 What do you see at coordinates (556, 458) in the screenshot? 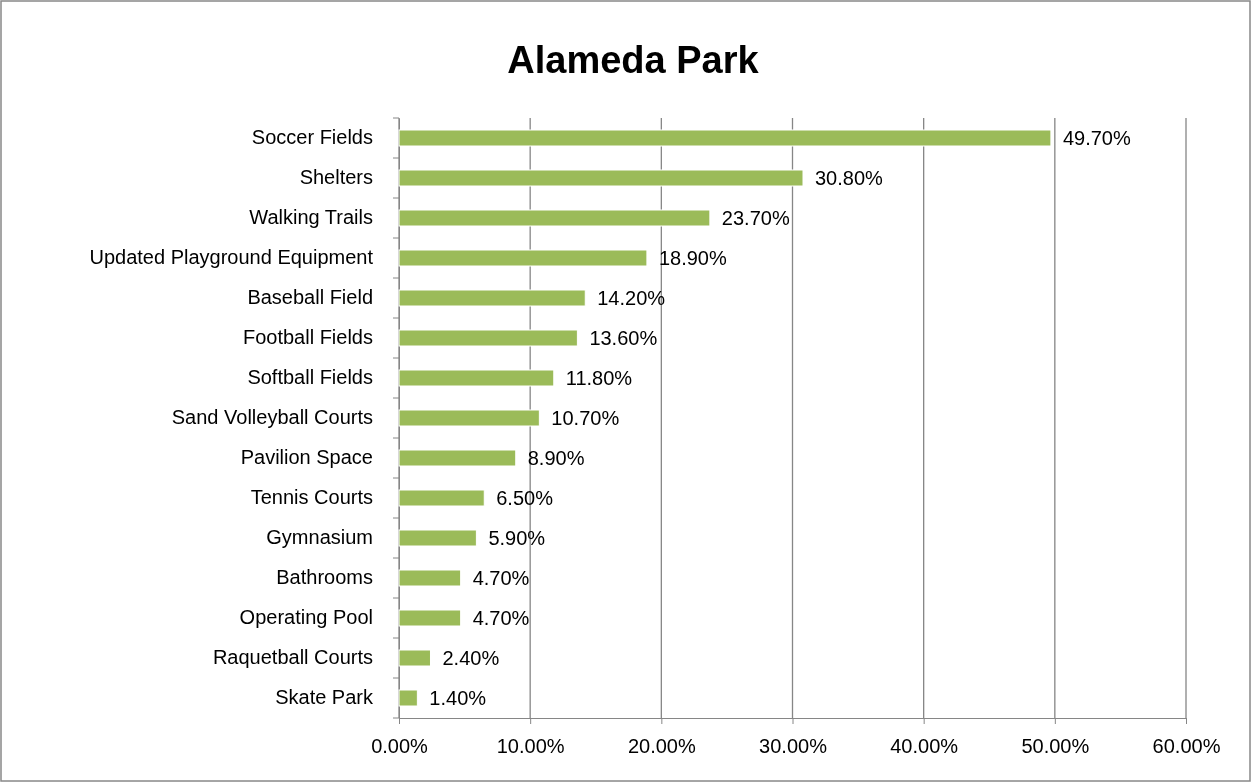
I see `data-label: 8.90%` at bounding box center [556, 458].